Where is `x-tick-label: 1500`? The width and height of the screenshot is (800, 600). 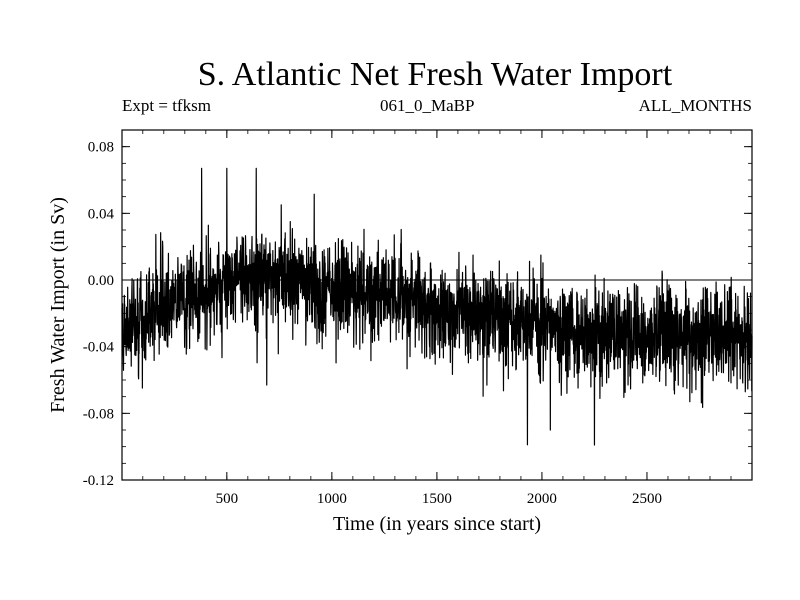
x-tick-label: 1500 is located at coordinates (437, 499).